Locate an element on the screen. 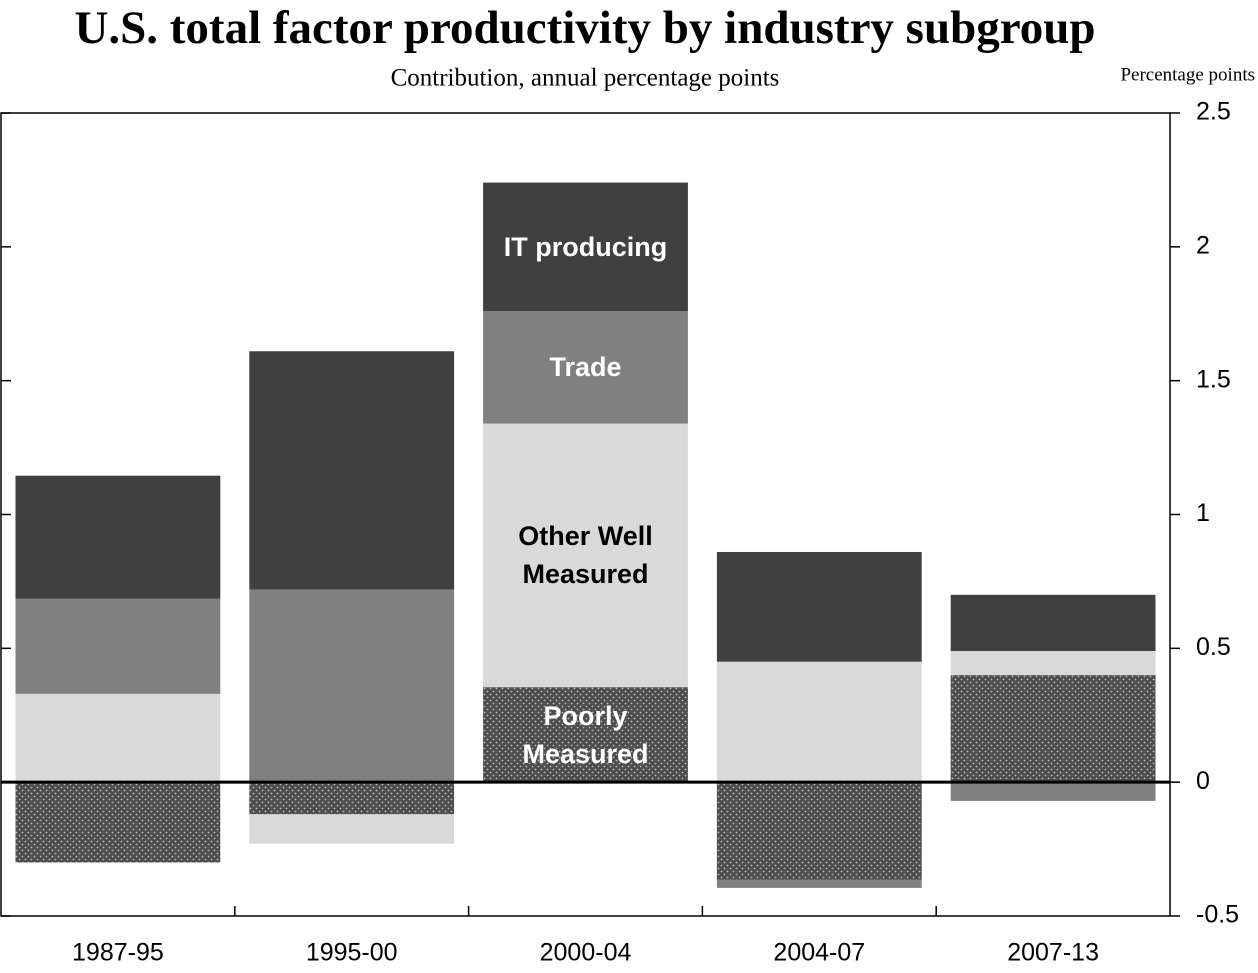  y-tick-label: 2 is located at coordinates (1203, 245).